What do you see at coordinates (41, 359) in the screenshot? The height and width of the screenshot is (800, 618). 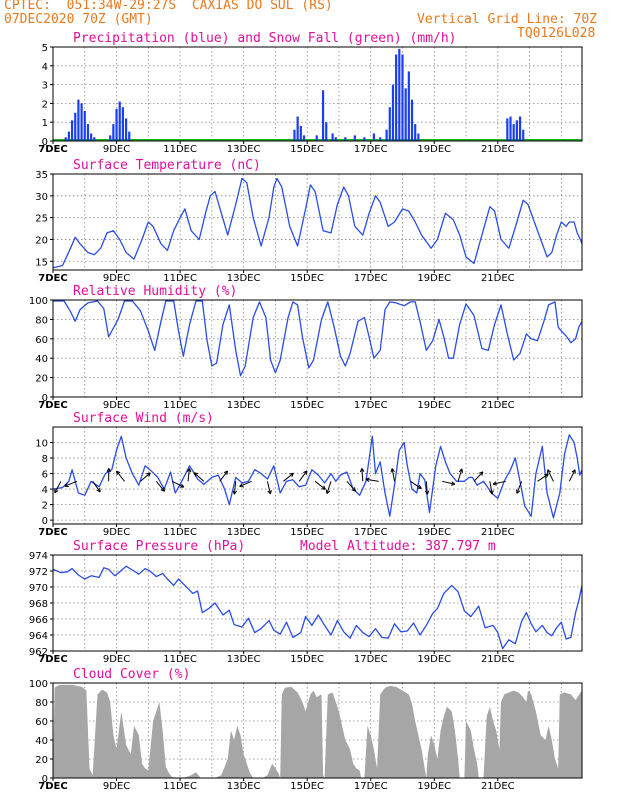 I see `y-tick-label: 40` at bounding box center [41, 359].